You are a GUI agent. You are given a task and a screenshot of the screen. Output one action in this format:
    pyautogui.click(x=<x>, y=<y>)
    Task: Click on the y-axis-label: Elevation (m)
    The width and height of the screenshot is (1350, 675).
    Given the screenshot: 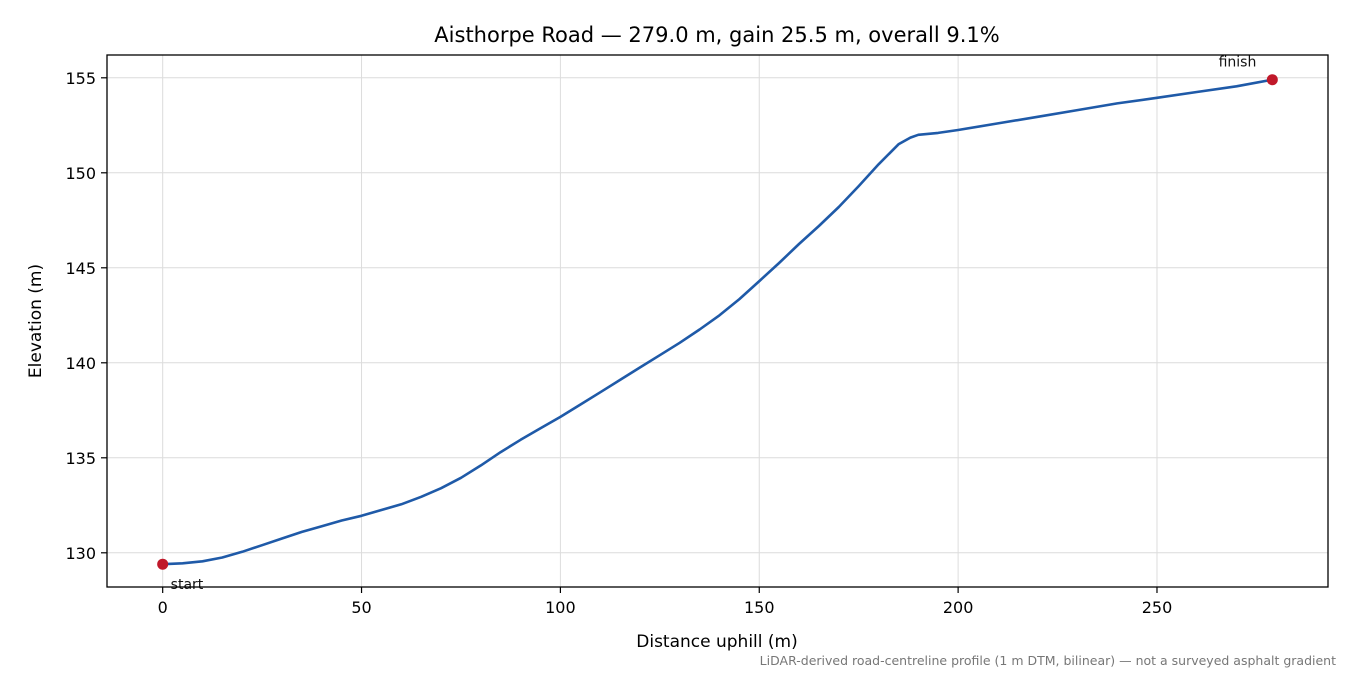 What is the action you would take?
    pyautogui.click(x=36, y=321)
    